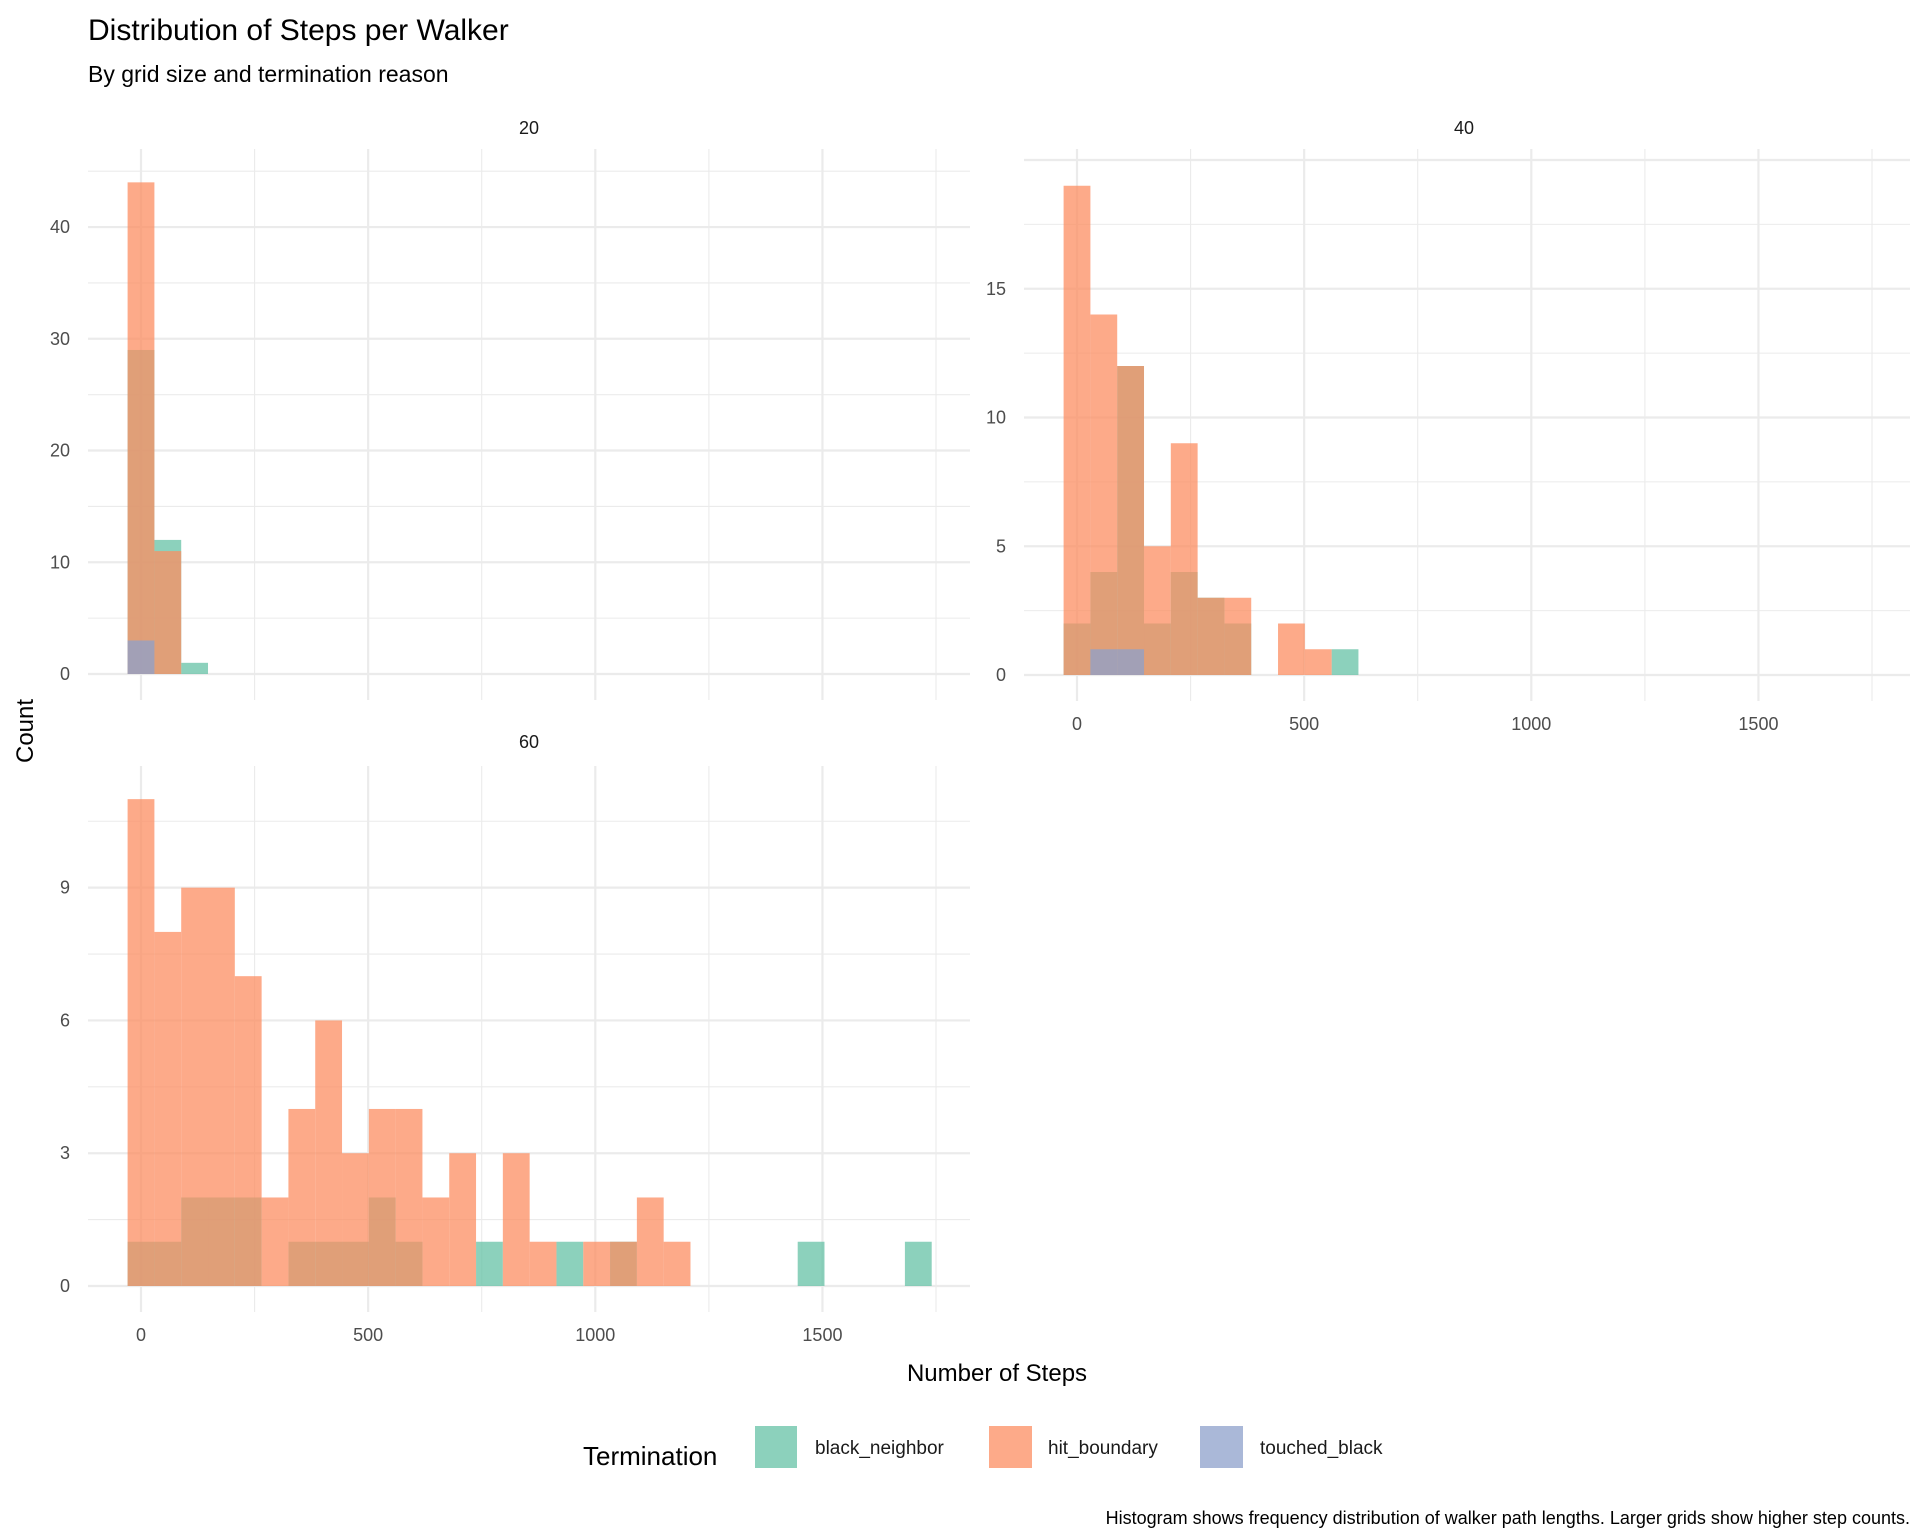 This screenshot has height=1536, width=1920. Describe the element at coordinates (1103, 1448) in the screenshot. I see `legend-label-hit-boundary: hit_boundary` at that location.